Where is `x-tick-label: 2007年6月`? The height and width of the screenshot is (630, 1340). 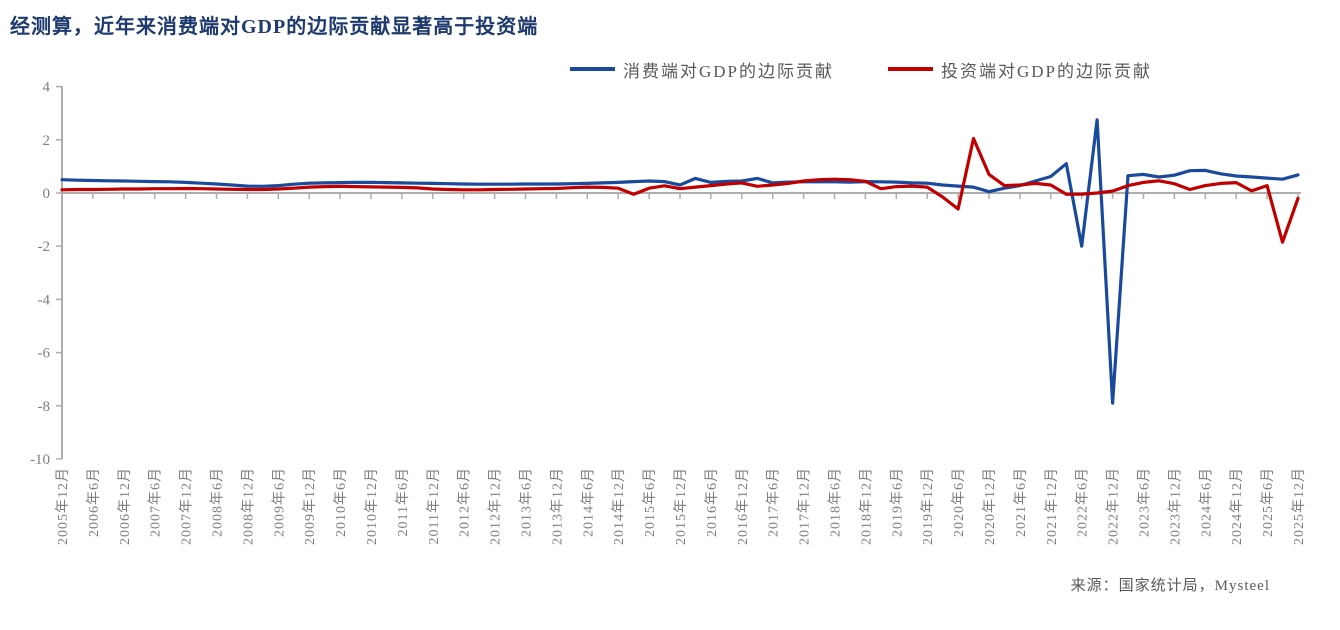 x-tick-label: 2007年6月 is located at coordinates (156, 502).